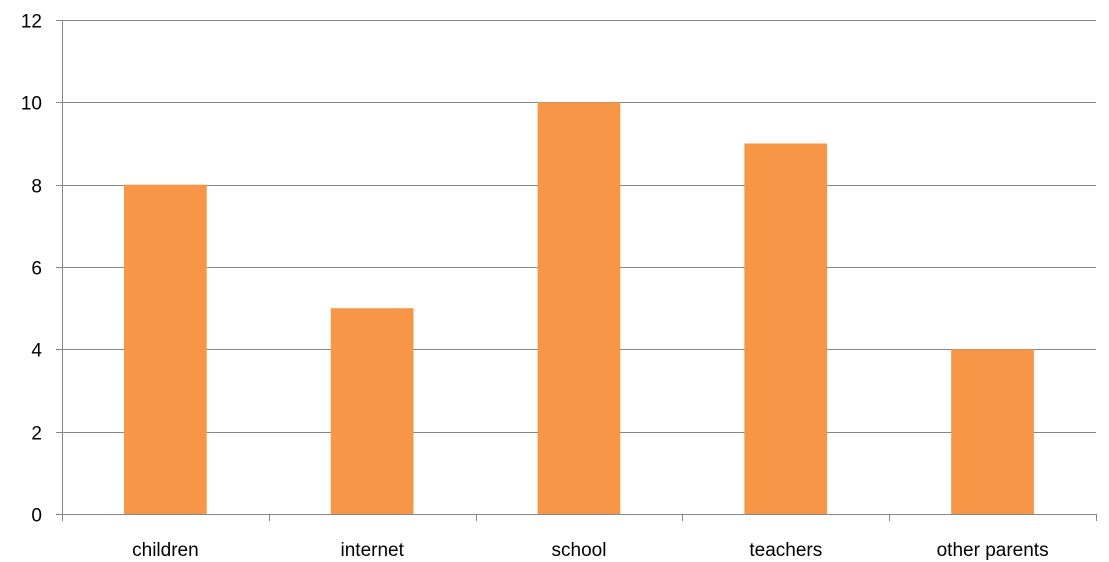 The width and height of the screenshot is (1109, 562). I want to click on bar-internet, so click(372, 411).